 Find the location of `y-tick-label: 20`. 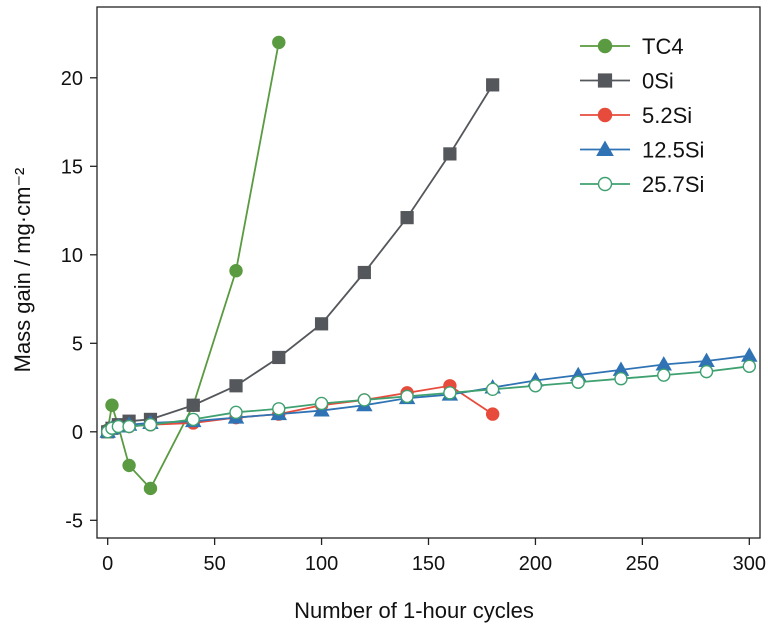

y-tick-label: 20 is located at coordinates (72, 79).